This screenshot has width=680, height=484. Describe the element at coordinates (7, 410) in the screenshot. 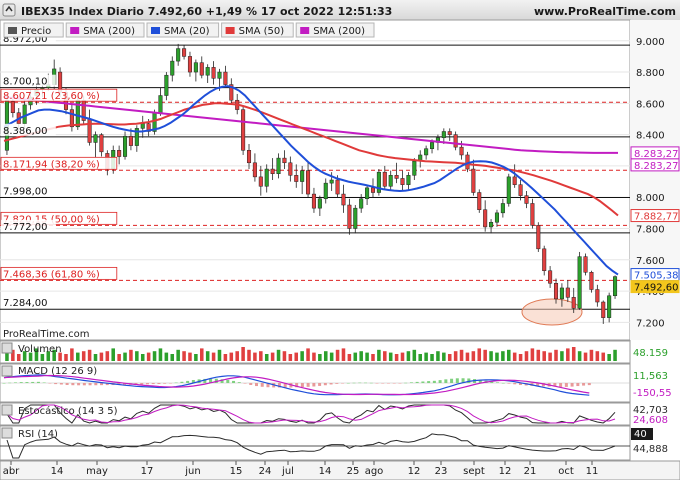

I see `stochastic-toggle-button` at that location.